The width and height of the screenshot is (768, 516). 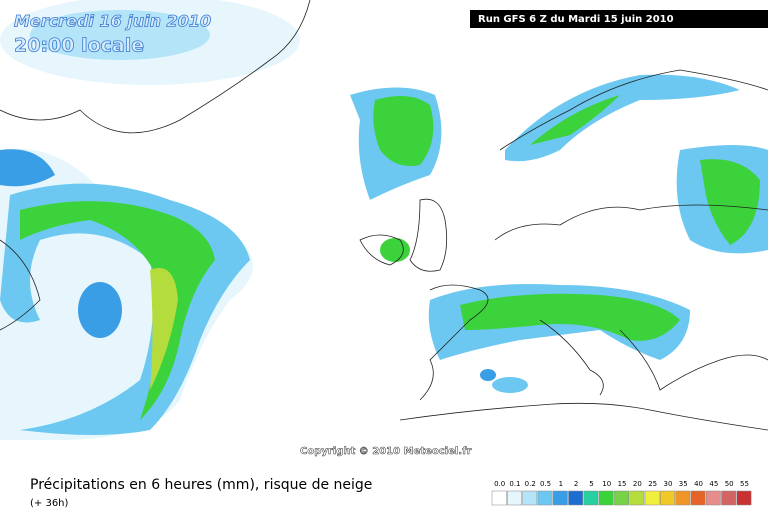 I want to click on legend-label: 0.5, so click(x=545, y=484).